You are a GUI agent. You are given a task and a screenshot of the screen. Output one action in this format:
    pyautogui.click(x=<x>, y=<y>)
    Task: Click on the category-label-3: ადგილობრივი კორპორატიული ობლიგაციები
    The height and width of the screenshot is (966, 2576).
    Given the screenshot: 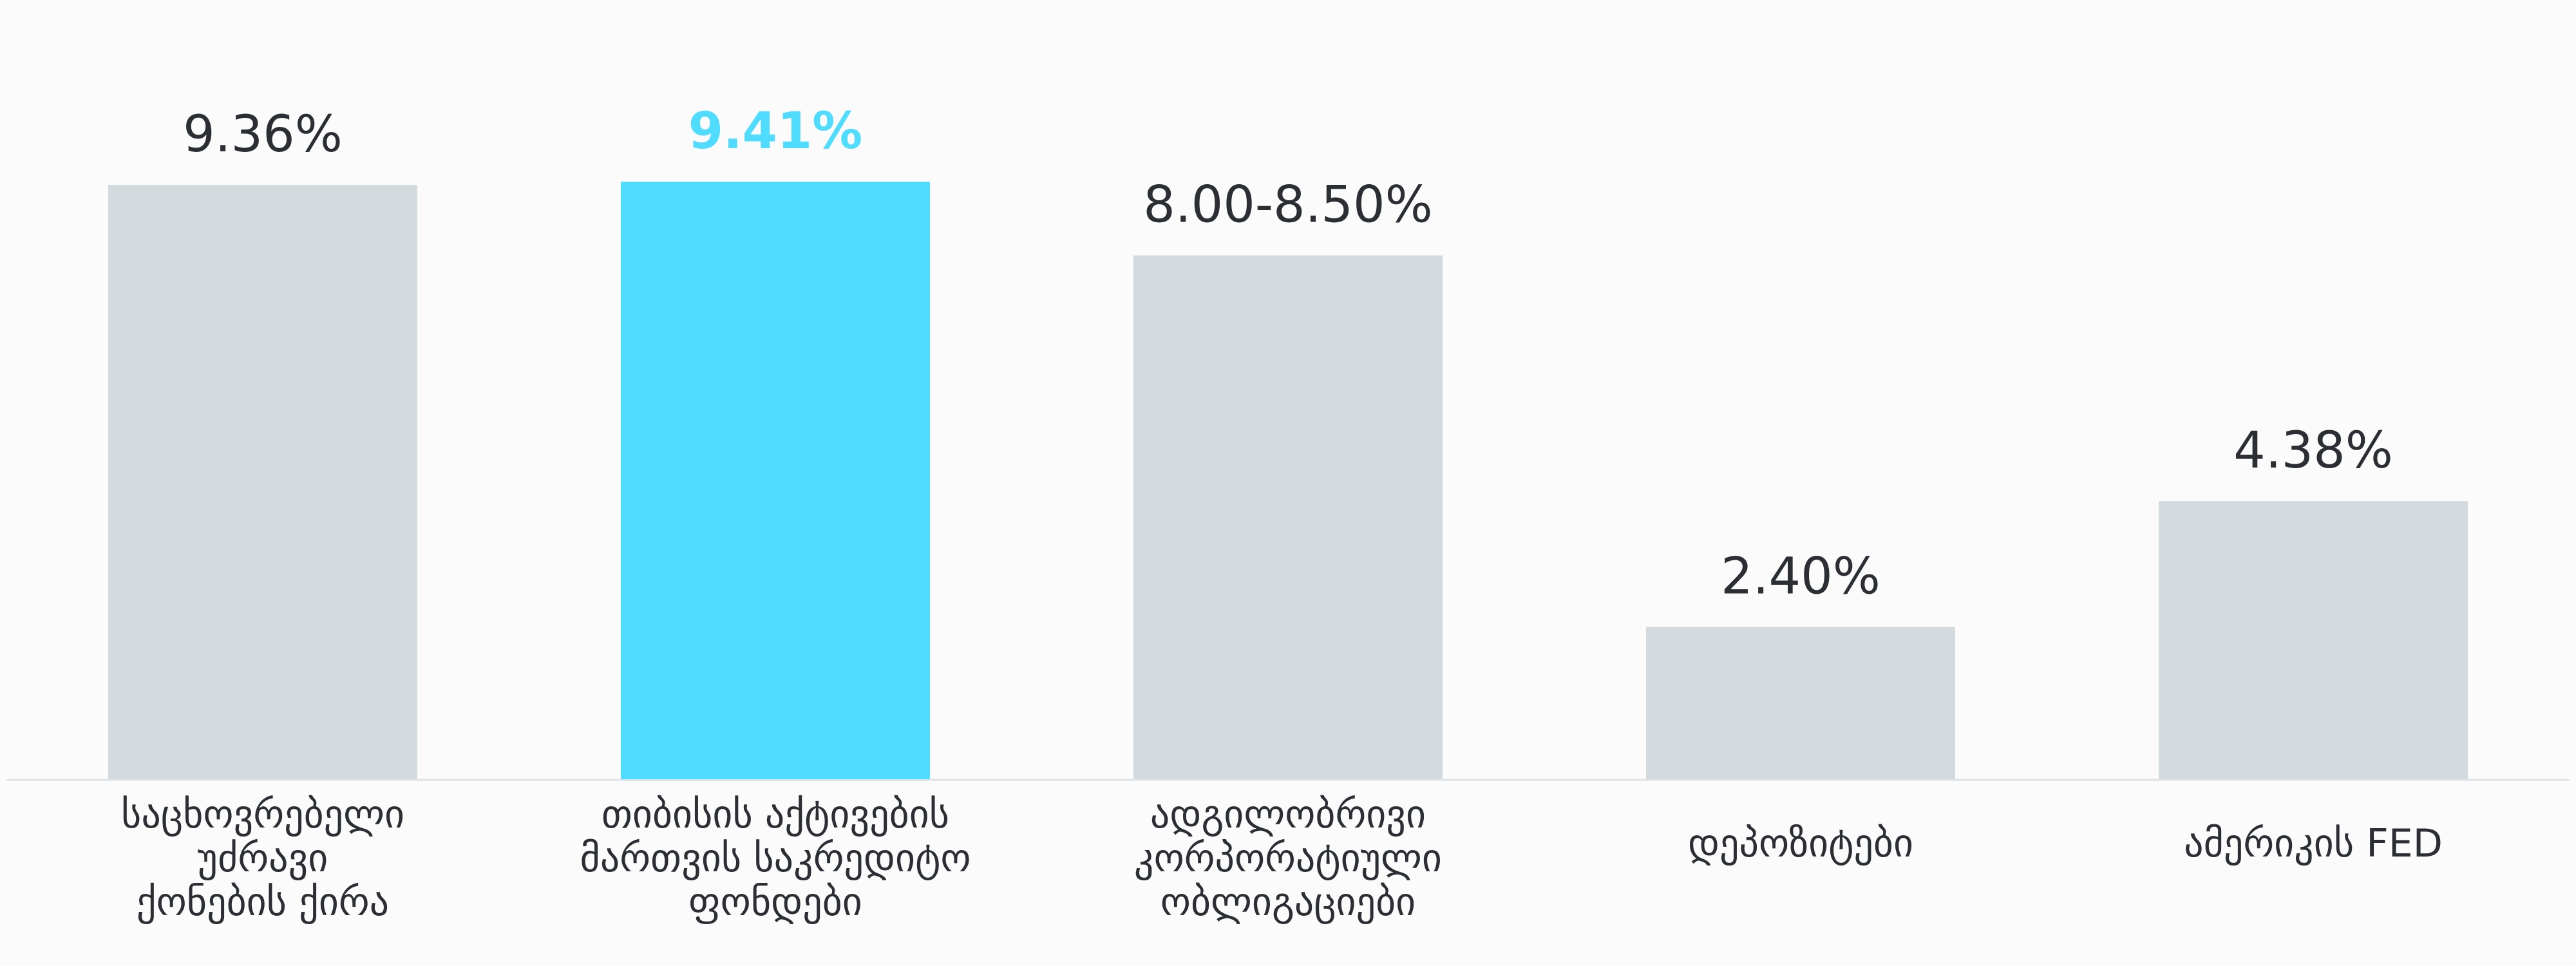 What is the action you would take?
    pyautogui.click(x=1288, y=858)
    